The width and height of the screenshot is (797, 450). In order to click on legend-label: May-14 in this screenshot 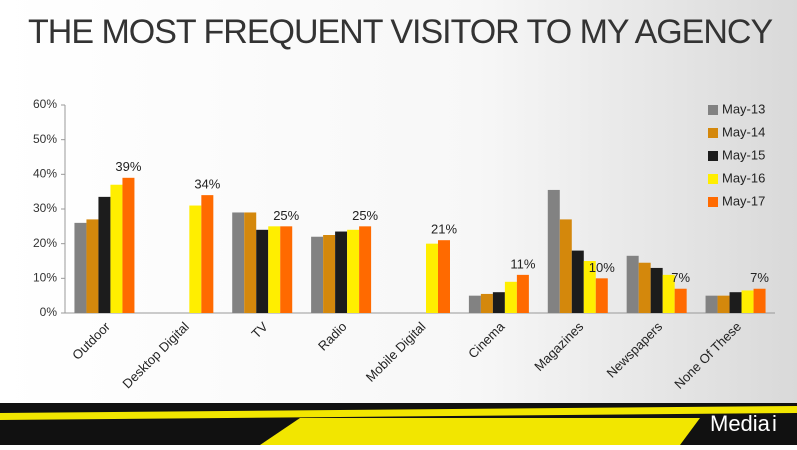, I will do `click(743, 131)`.